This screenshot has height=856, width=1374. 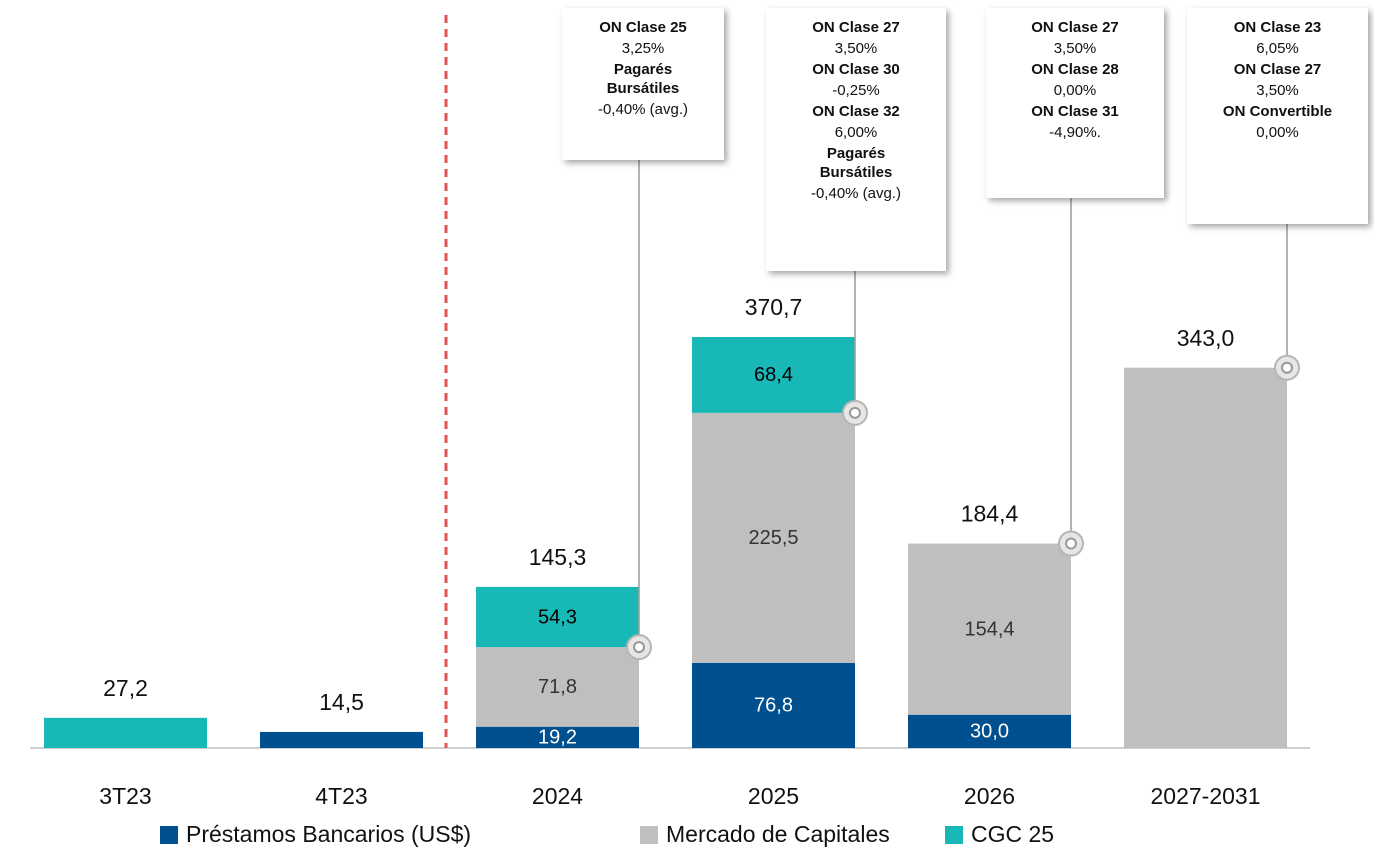 I want to click on annotation-title: ON Clase 28, so click(x=1075, y=69).